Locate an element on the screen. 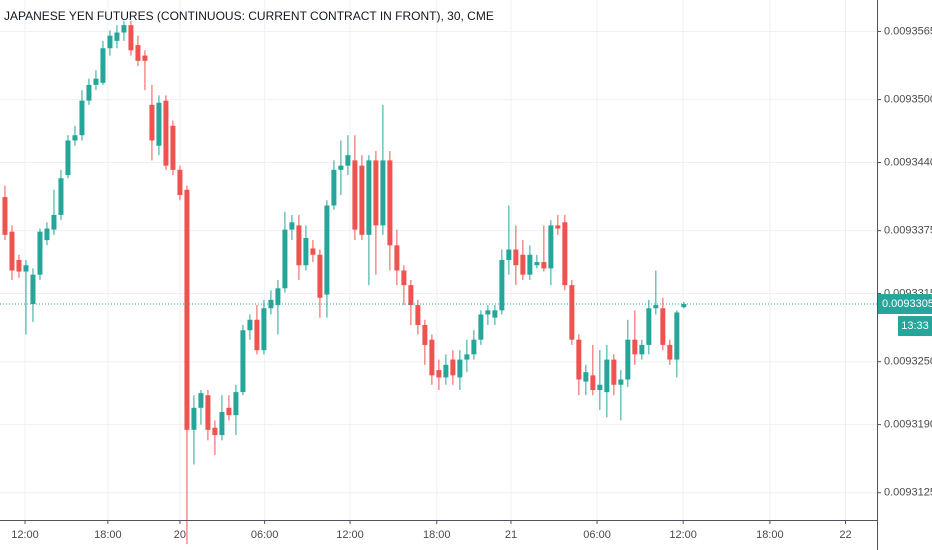 The image size is (932, 550). y-tick-label: 0.0093500 is located at coordinates (908, 100).